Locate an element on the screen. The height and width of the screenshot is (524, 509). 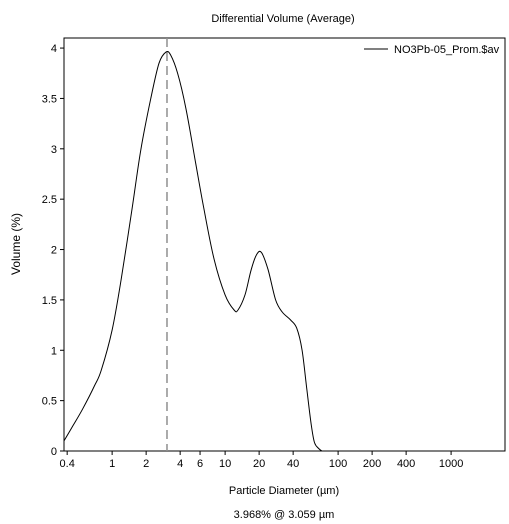
y-tick-label: 0 is located at coordinates (54, 452).